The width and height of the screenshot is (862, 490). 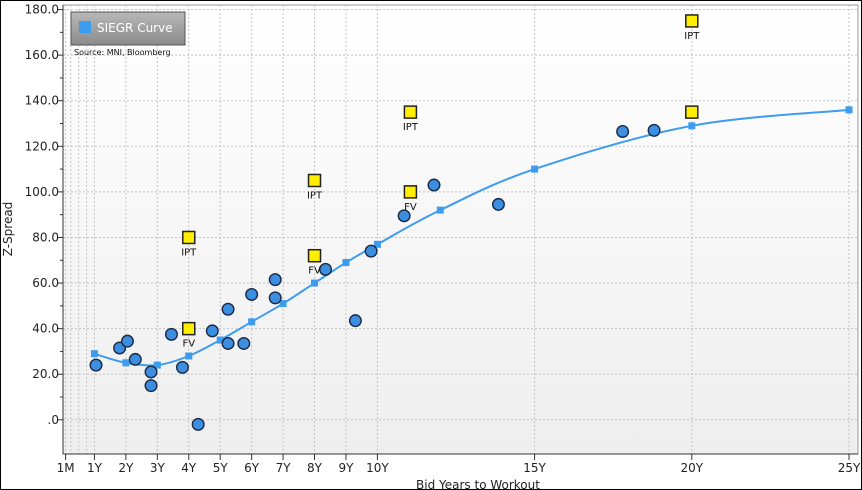 What do you see at coordinates (284, 468) in the screenshot?
I see `x-tick-label: 7Y` at bounding box center [284, 468].